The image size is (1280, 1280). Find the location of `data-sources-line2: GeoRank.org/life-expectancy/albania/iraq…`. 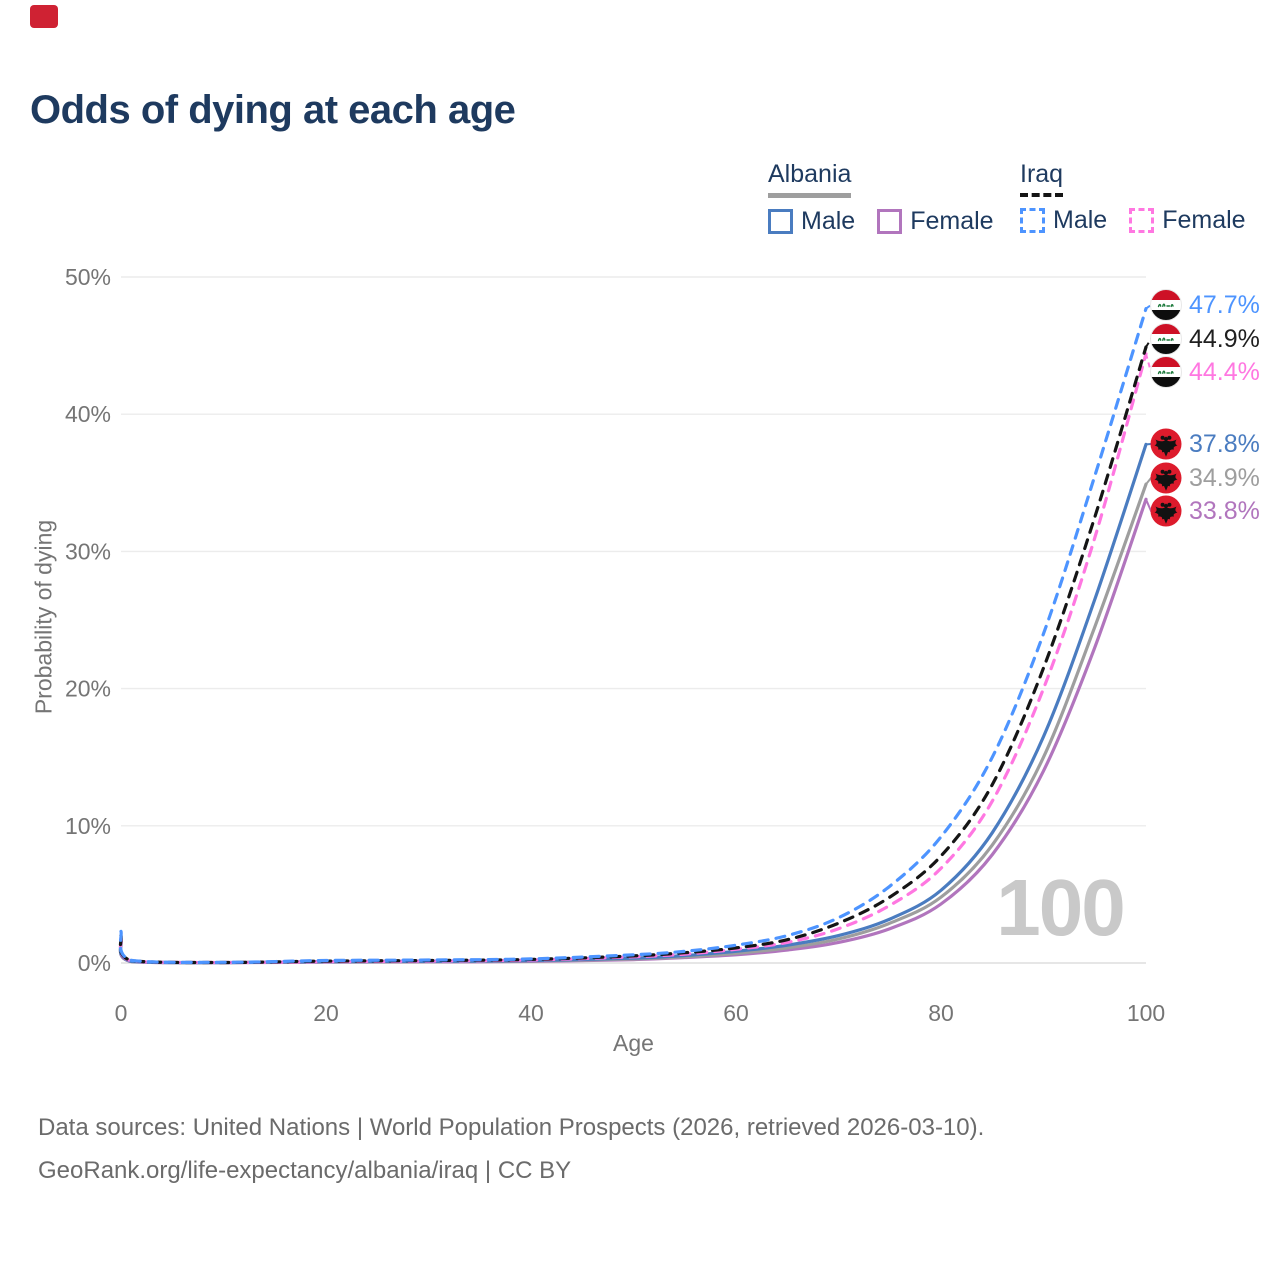

data-sources-line2: GeoRank.org/life-expectancy/albania/iraq… is located at coordinates (305, 1170).